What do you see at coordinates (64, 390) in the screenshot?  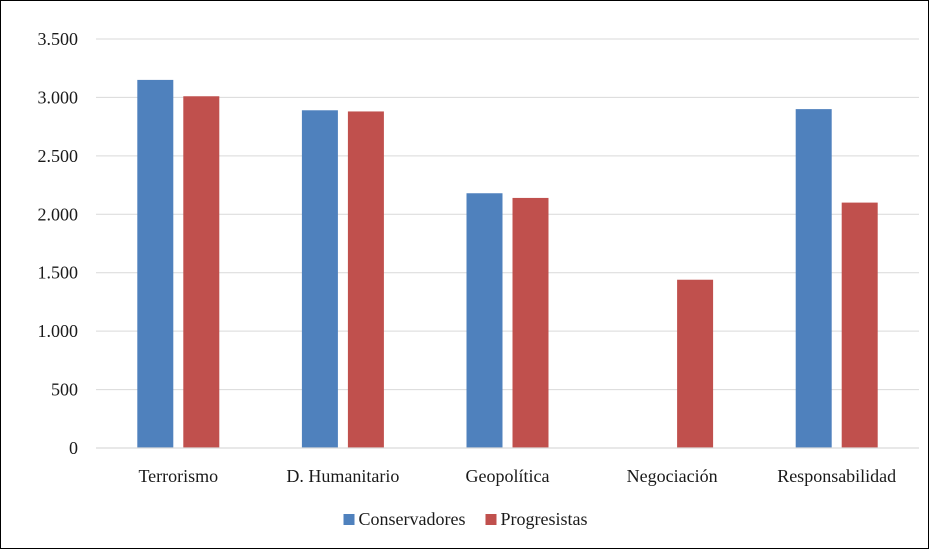 I see `y-tick-label: 500` at bounding box center [64, 390].